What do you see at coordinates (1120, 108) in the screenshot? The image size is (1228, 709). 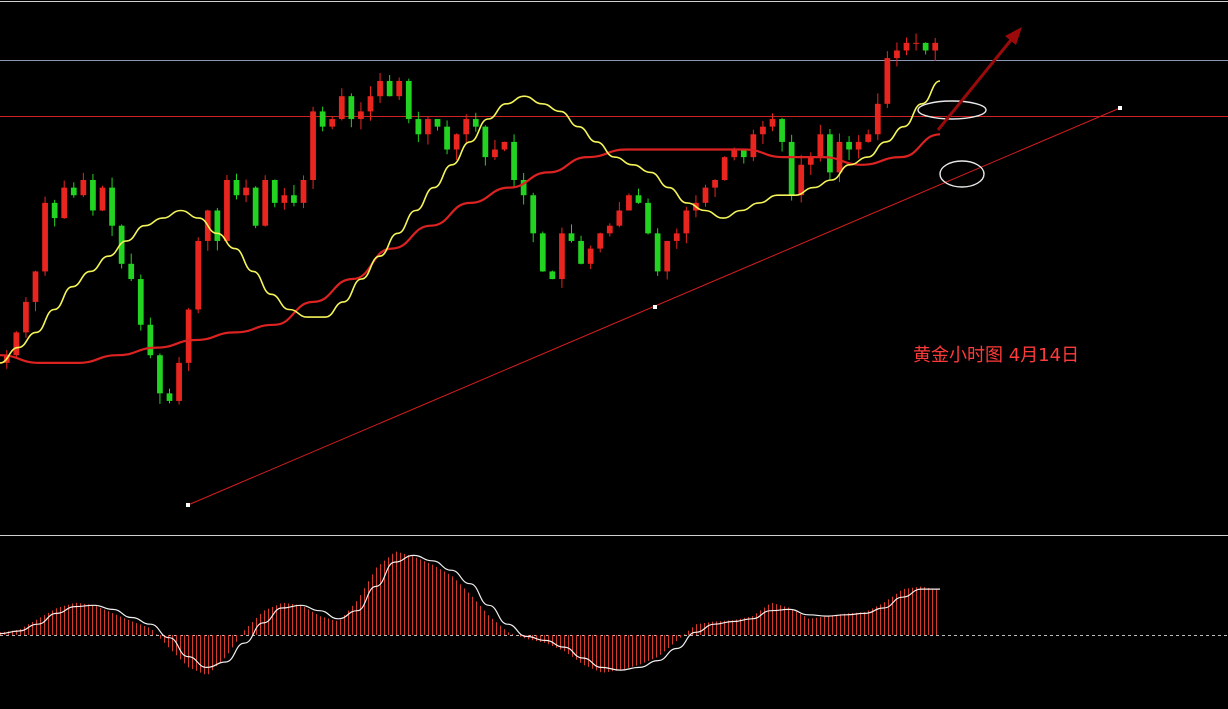 I see `trendline-anchor-end` at bounding box center [1120, 108].